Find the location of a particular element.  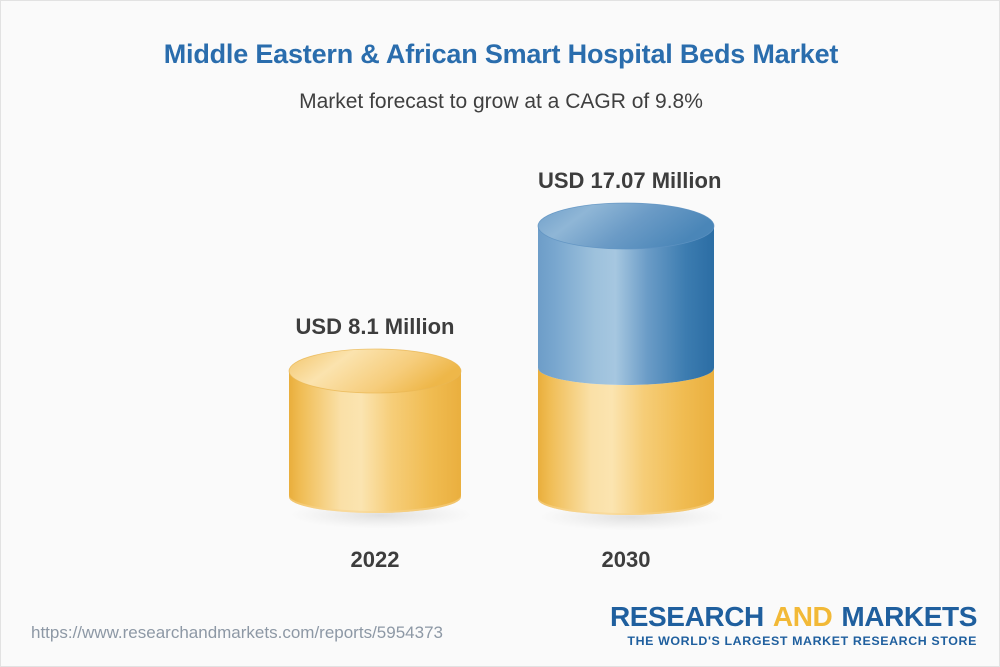

bar-value-label-2030: USD 17.07 Million is located at coordinates (630, 180).